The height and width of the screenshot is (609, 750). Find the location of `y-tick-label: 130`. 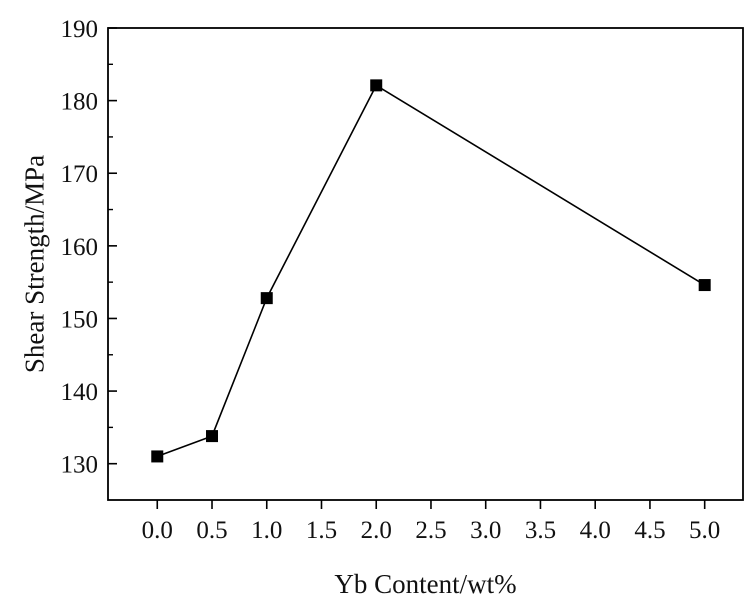

y-tick-label: 130 is located at coordinates (80, 465).